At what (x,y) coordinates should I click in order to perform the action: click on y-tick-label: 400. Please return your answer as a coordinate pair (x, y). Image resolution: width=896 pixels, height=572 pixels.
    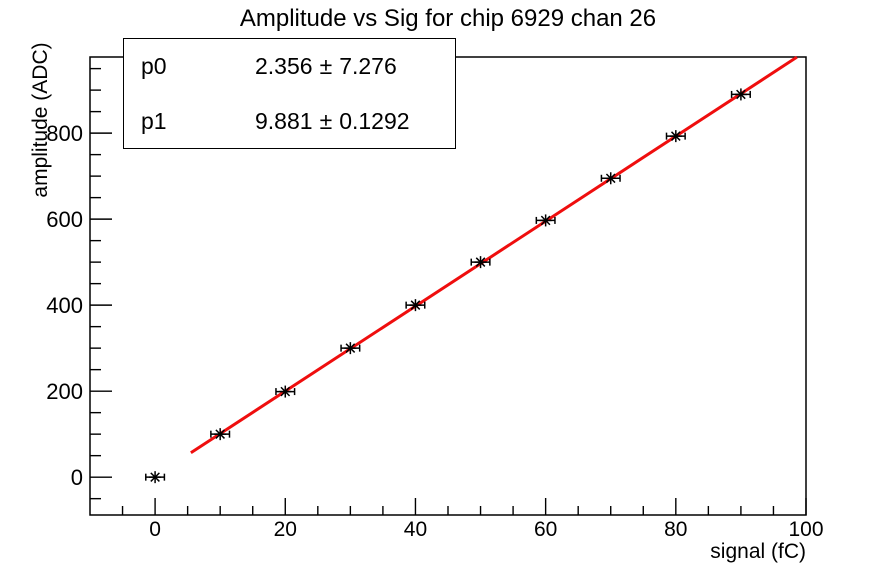
    Looking at the image, I should click on (64, 305).